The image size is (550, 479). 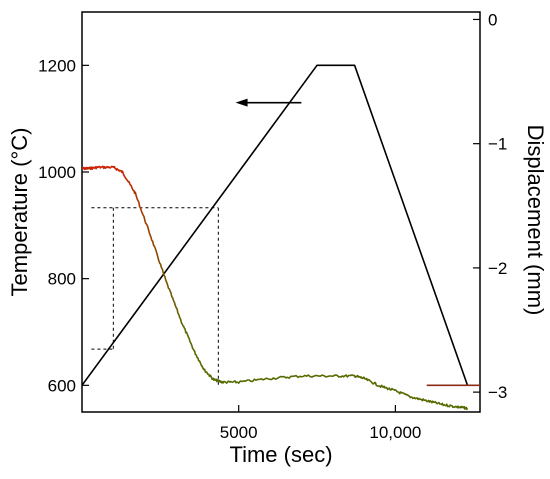 What do you see at coordinates (62, 279) in the screenshot?
I see `y-left-tick-label: 800` at bounding box center [62, 279].